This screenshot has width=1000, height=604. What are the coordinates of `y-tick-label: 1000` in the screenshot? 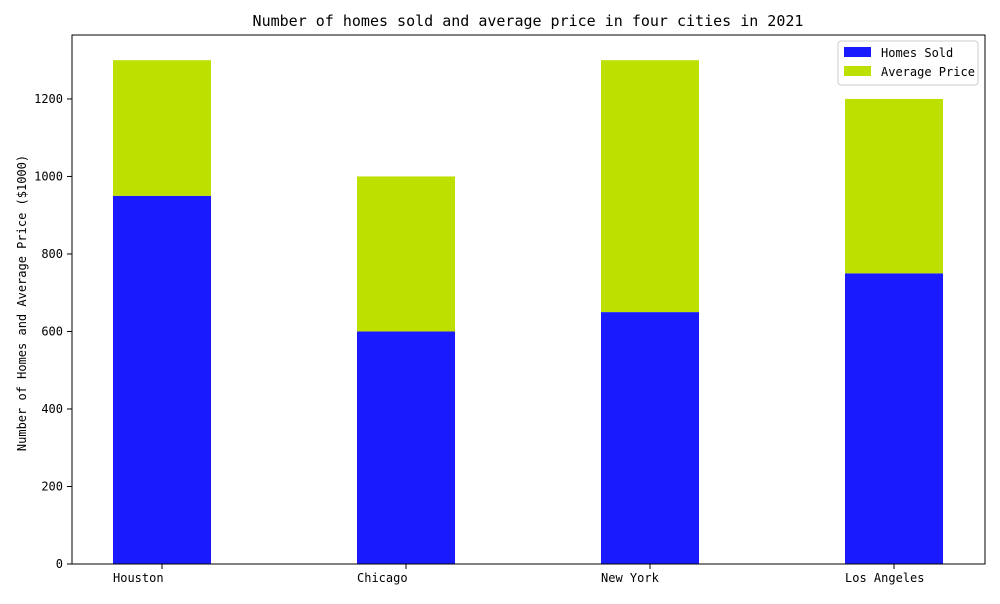 It's located at (48, 176).